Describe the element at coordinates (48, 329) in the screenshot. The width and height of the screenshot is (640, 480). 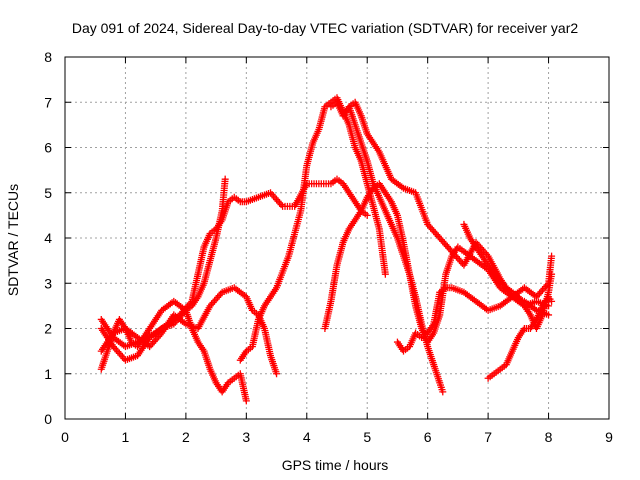
I see `y-tick-label: 2` at that location.